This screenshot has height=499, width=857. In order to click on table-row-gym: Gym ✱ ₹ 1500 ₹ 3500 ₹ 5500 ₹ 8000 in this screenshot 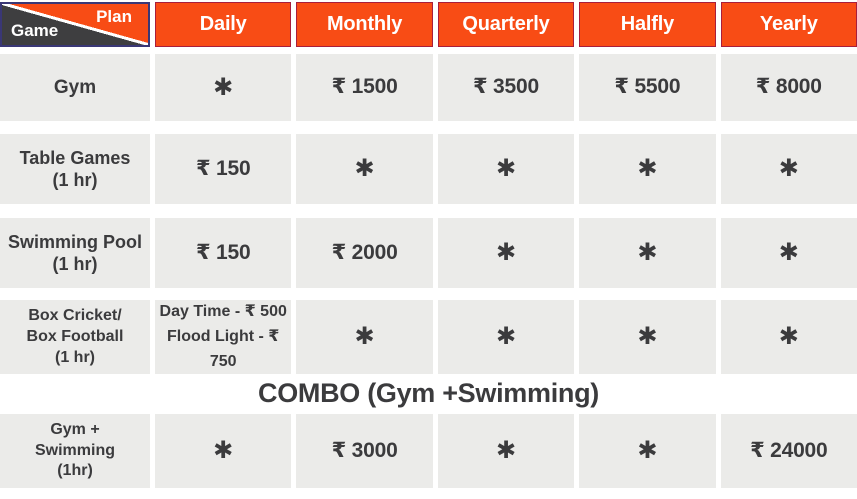, I will do `click(428, 87)`.